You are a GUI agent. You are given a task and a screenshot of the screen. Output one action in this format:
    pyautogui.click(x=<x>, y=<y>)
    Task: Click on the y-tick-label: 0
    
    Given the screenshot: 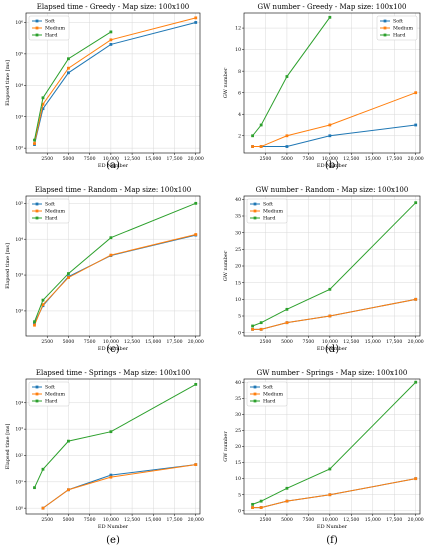 What is the action you would take?
    pyautogui.click(x=239, y=511)
    